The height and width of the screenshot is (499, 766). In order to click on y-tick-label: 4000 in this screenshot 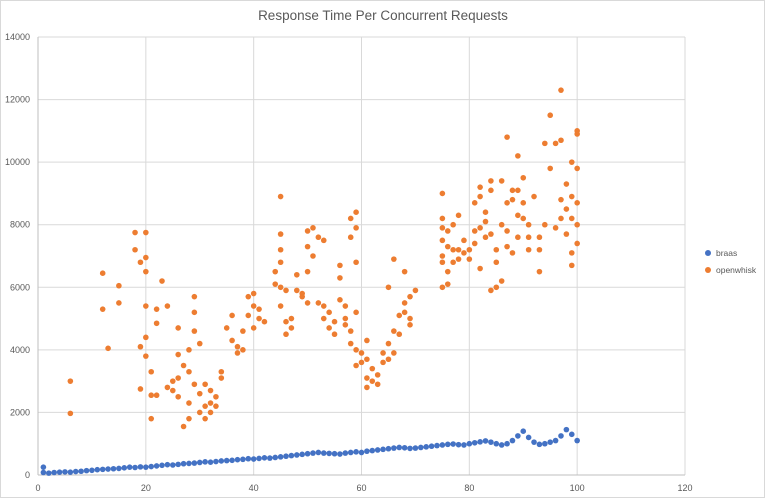, I will do `click(20, 350)`.